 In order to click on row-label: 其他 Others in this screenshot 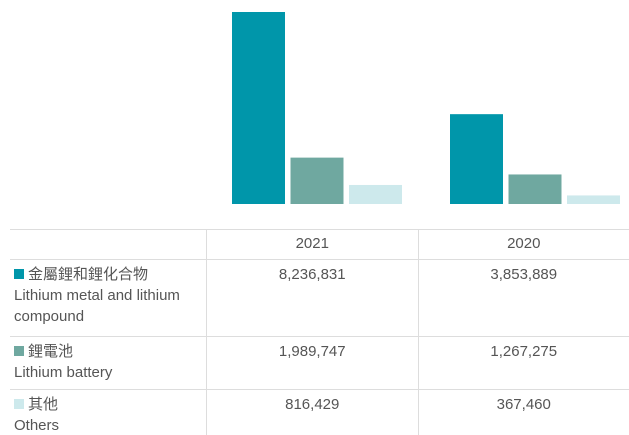, I will do `click(108, 412)`.